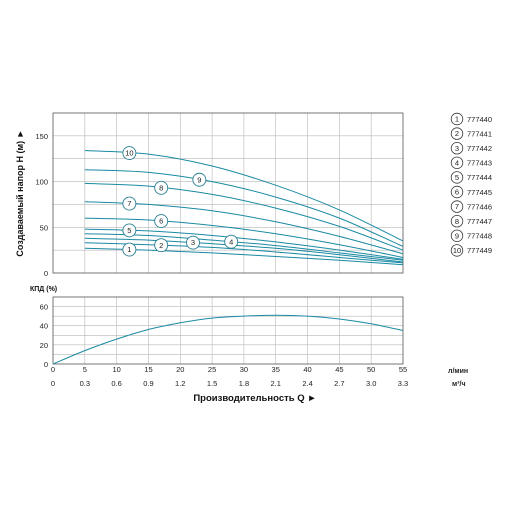  Describe the element at coordinates (307, 369) in the screenshot. I see `flow-xtick-lmin-label: 40` at that location.